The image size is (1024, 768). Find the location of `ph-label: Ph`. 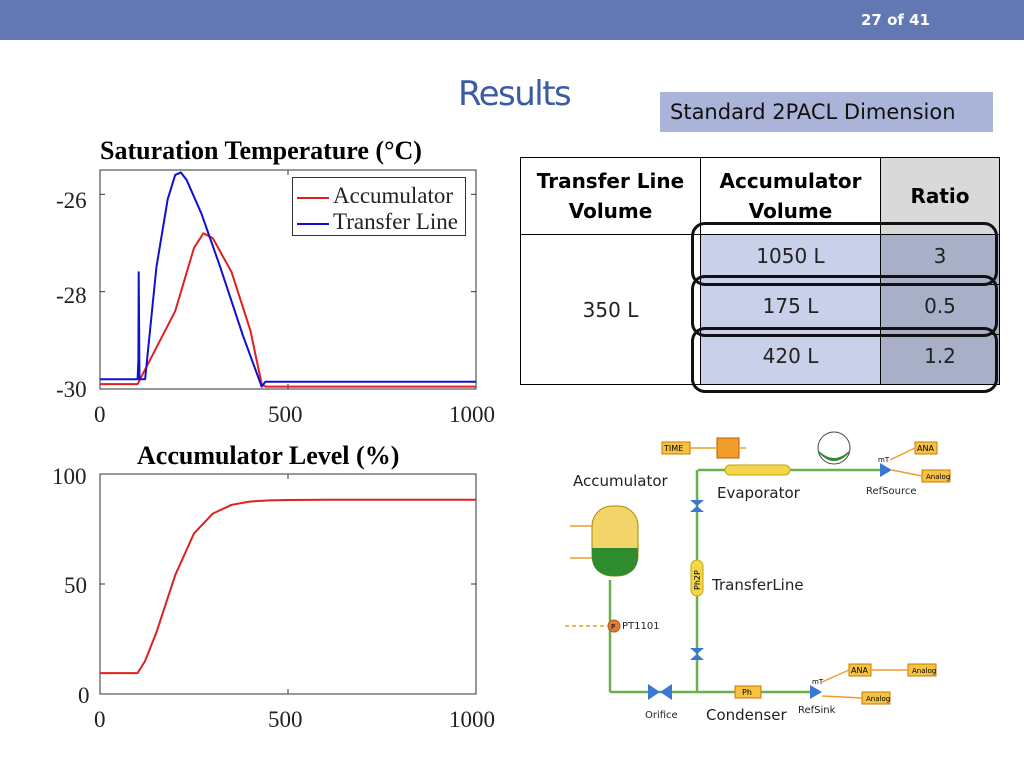

ph-label: Ph is located at coordinates (747, 692).